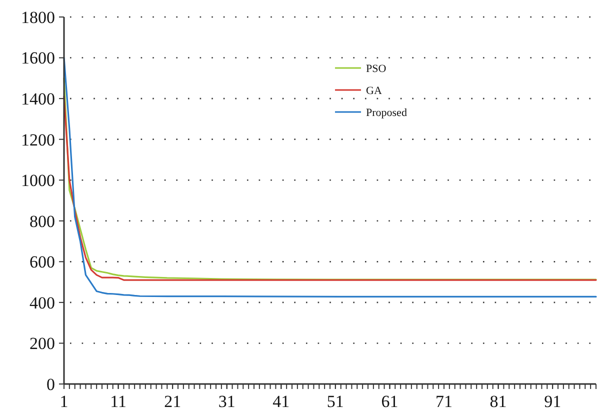 The width and height of the screenshot is (598, 419). I want to click on x-tick-label: 31, so click(227, 401).